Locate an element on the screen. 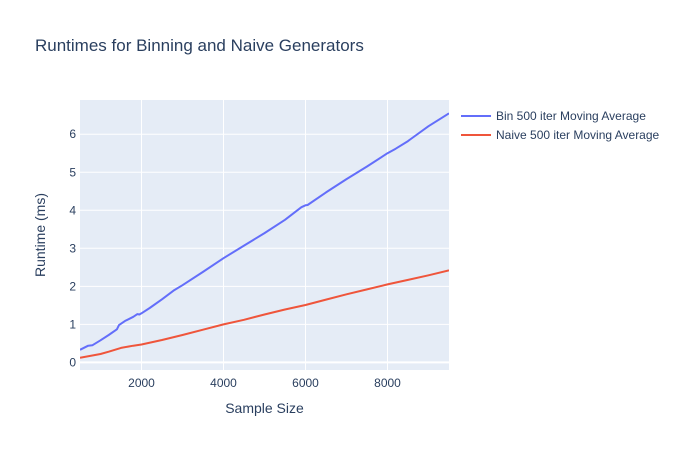 The height and width of the screenshot is (450, 700). legend-label: Bin 500 iter Moving Average is located at coordinates (571, 116).